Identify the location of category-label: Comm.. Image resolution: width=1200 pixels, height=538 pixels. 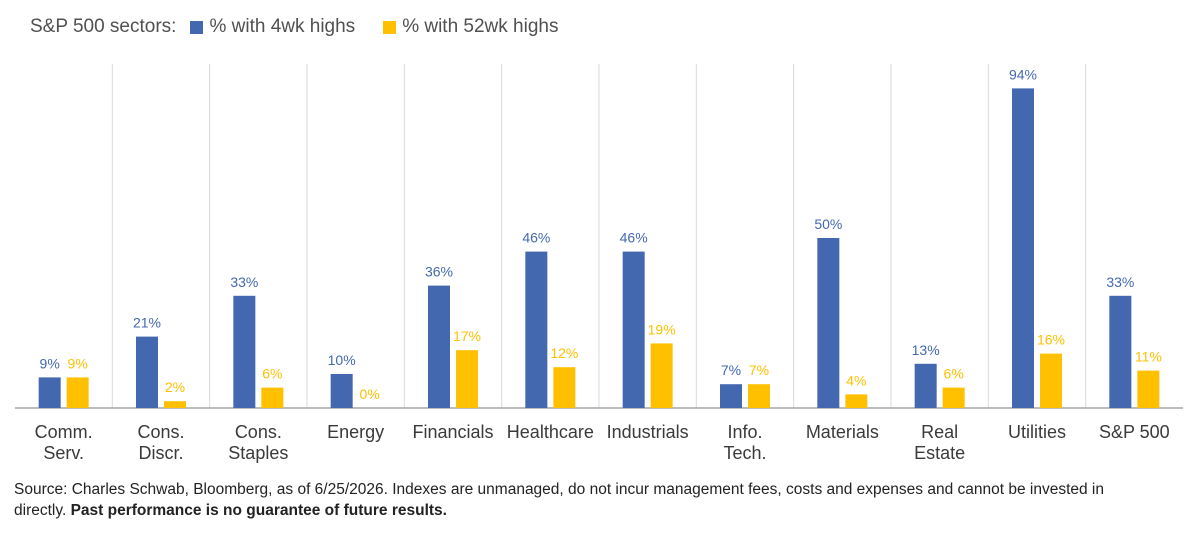
(64, 432).